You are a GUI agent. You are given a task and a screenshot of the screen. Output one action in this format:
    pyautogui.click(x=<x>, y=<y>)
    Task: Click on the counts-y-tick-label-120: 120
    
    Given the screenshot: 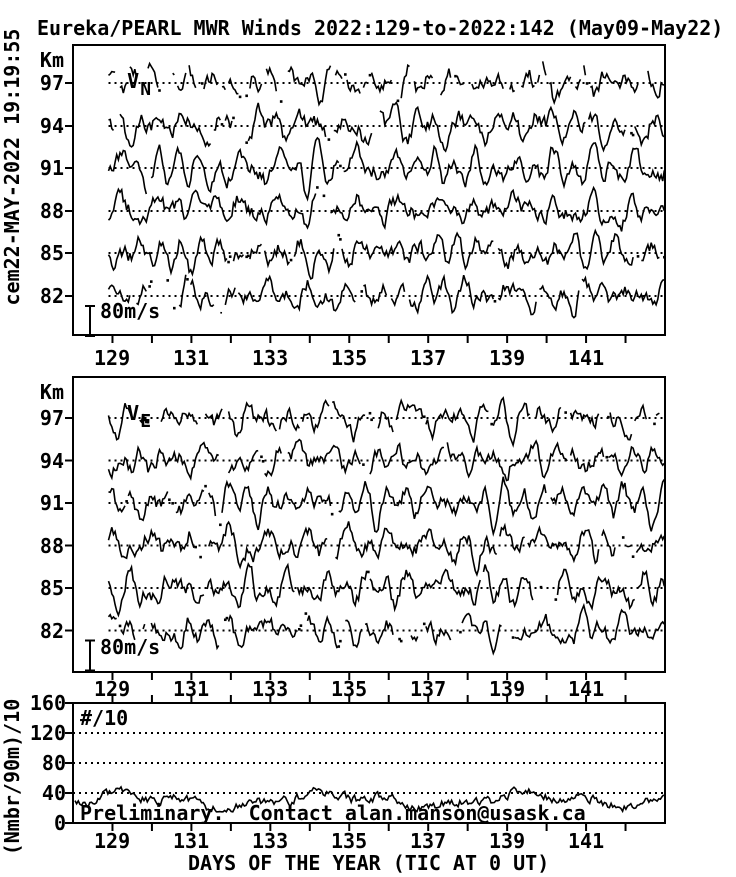 What is the action you would take?
    pyautogui.click(x=47, y=733)
    